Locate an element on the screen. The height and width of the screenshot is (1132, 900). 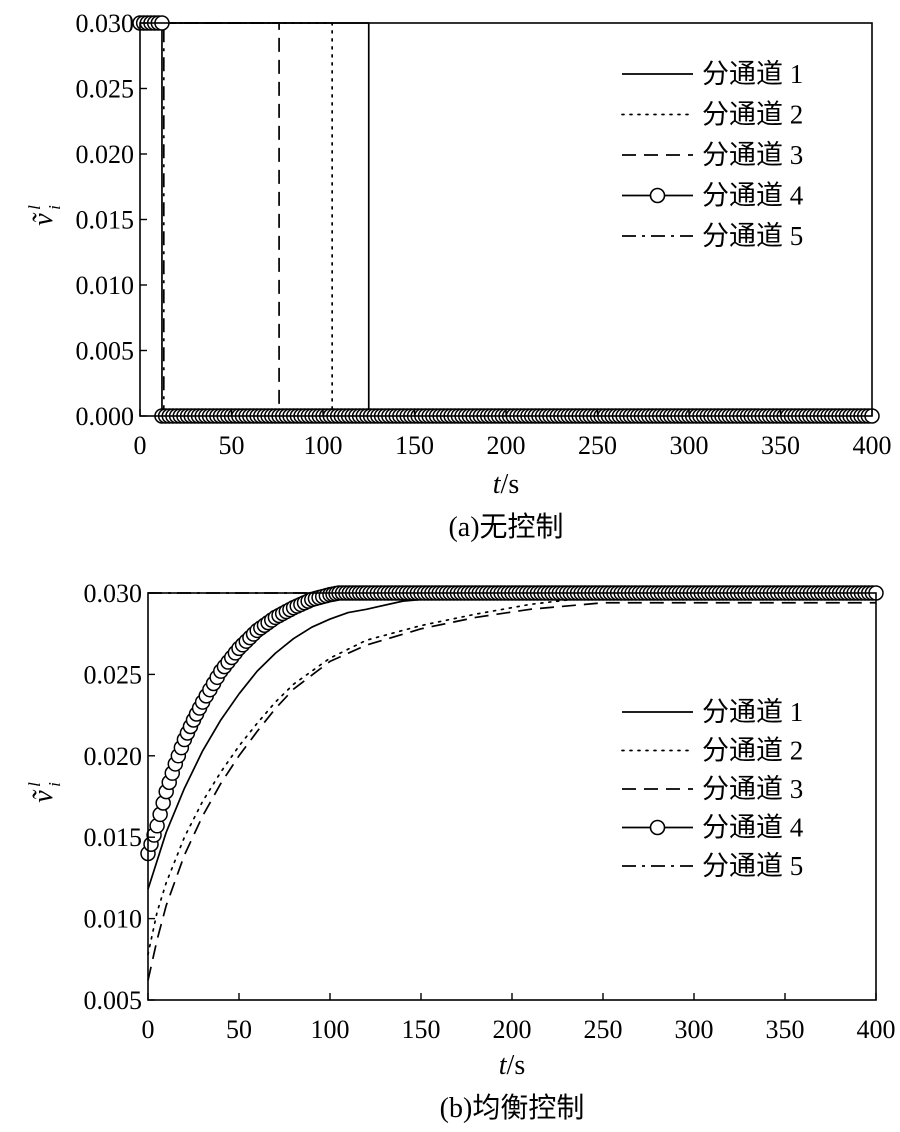
chart-caption: (b)均衡控制 is located at coordinates (512, 1108).